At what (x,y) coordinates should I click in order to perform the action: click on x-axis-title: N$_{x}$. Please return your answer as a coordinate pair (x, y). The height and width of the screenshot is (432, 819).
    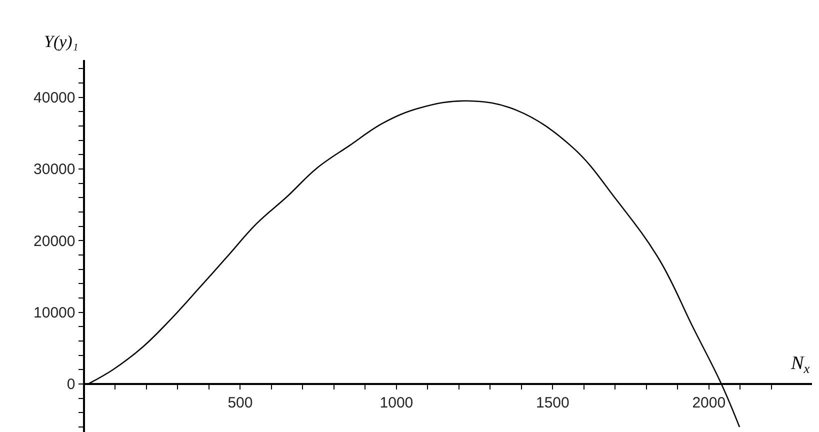
    Looking at the image, I should click on (800, 364).